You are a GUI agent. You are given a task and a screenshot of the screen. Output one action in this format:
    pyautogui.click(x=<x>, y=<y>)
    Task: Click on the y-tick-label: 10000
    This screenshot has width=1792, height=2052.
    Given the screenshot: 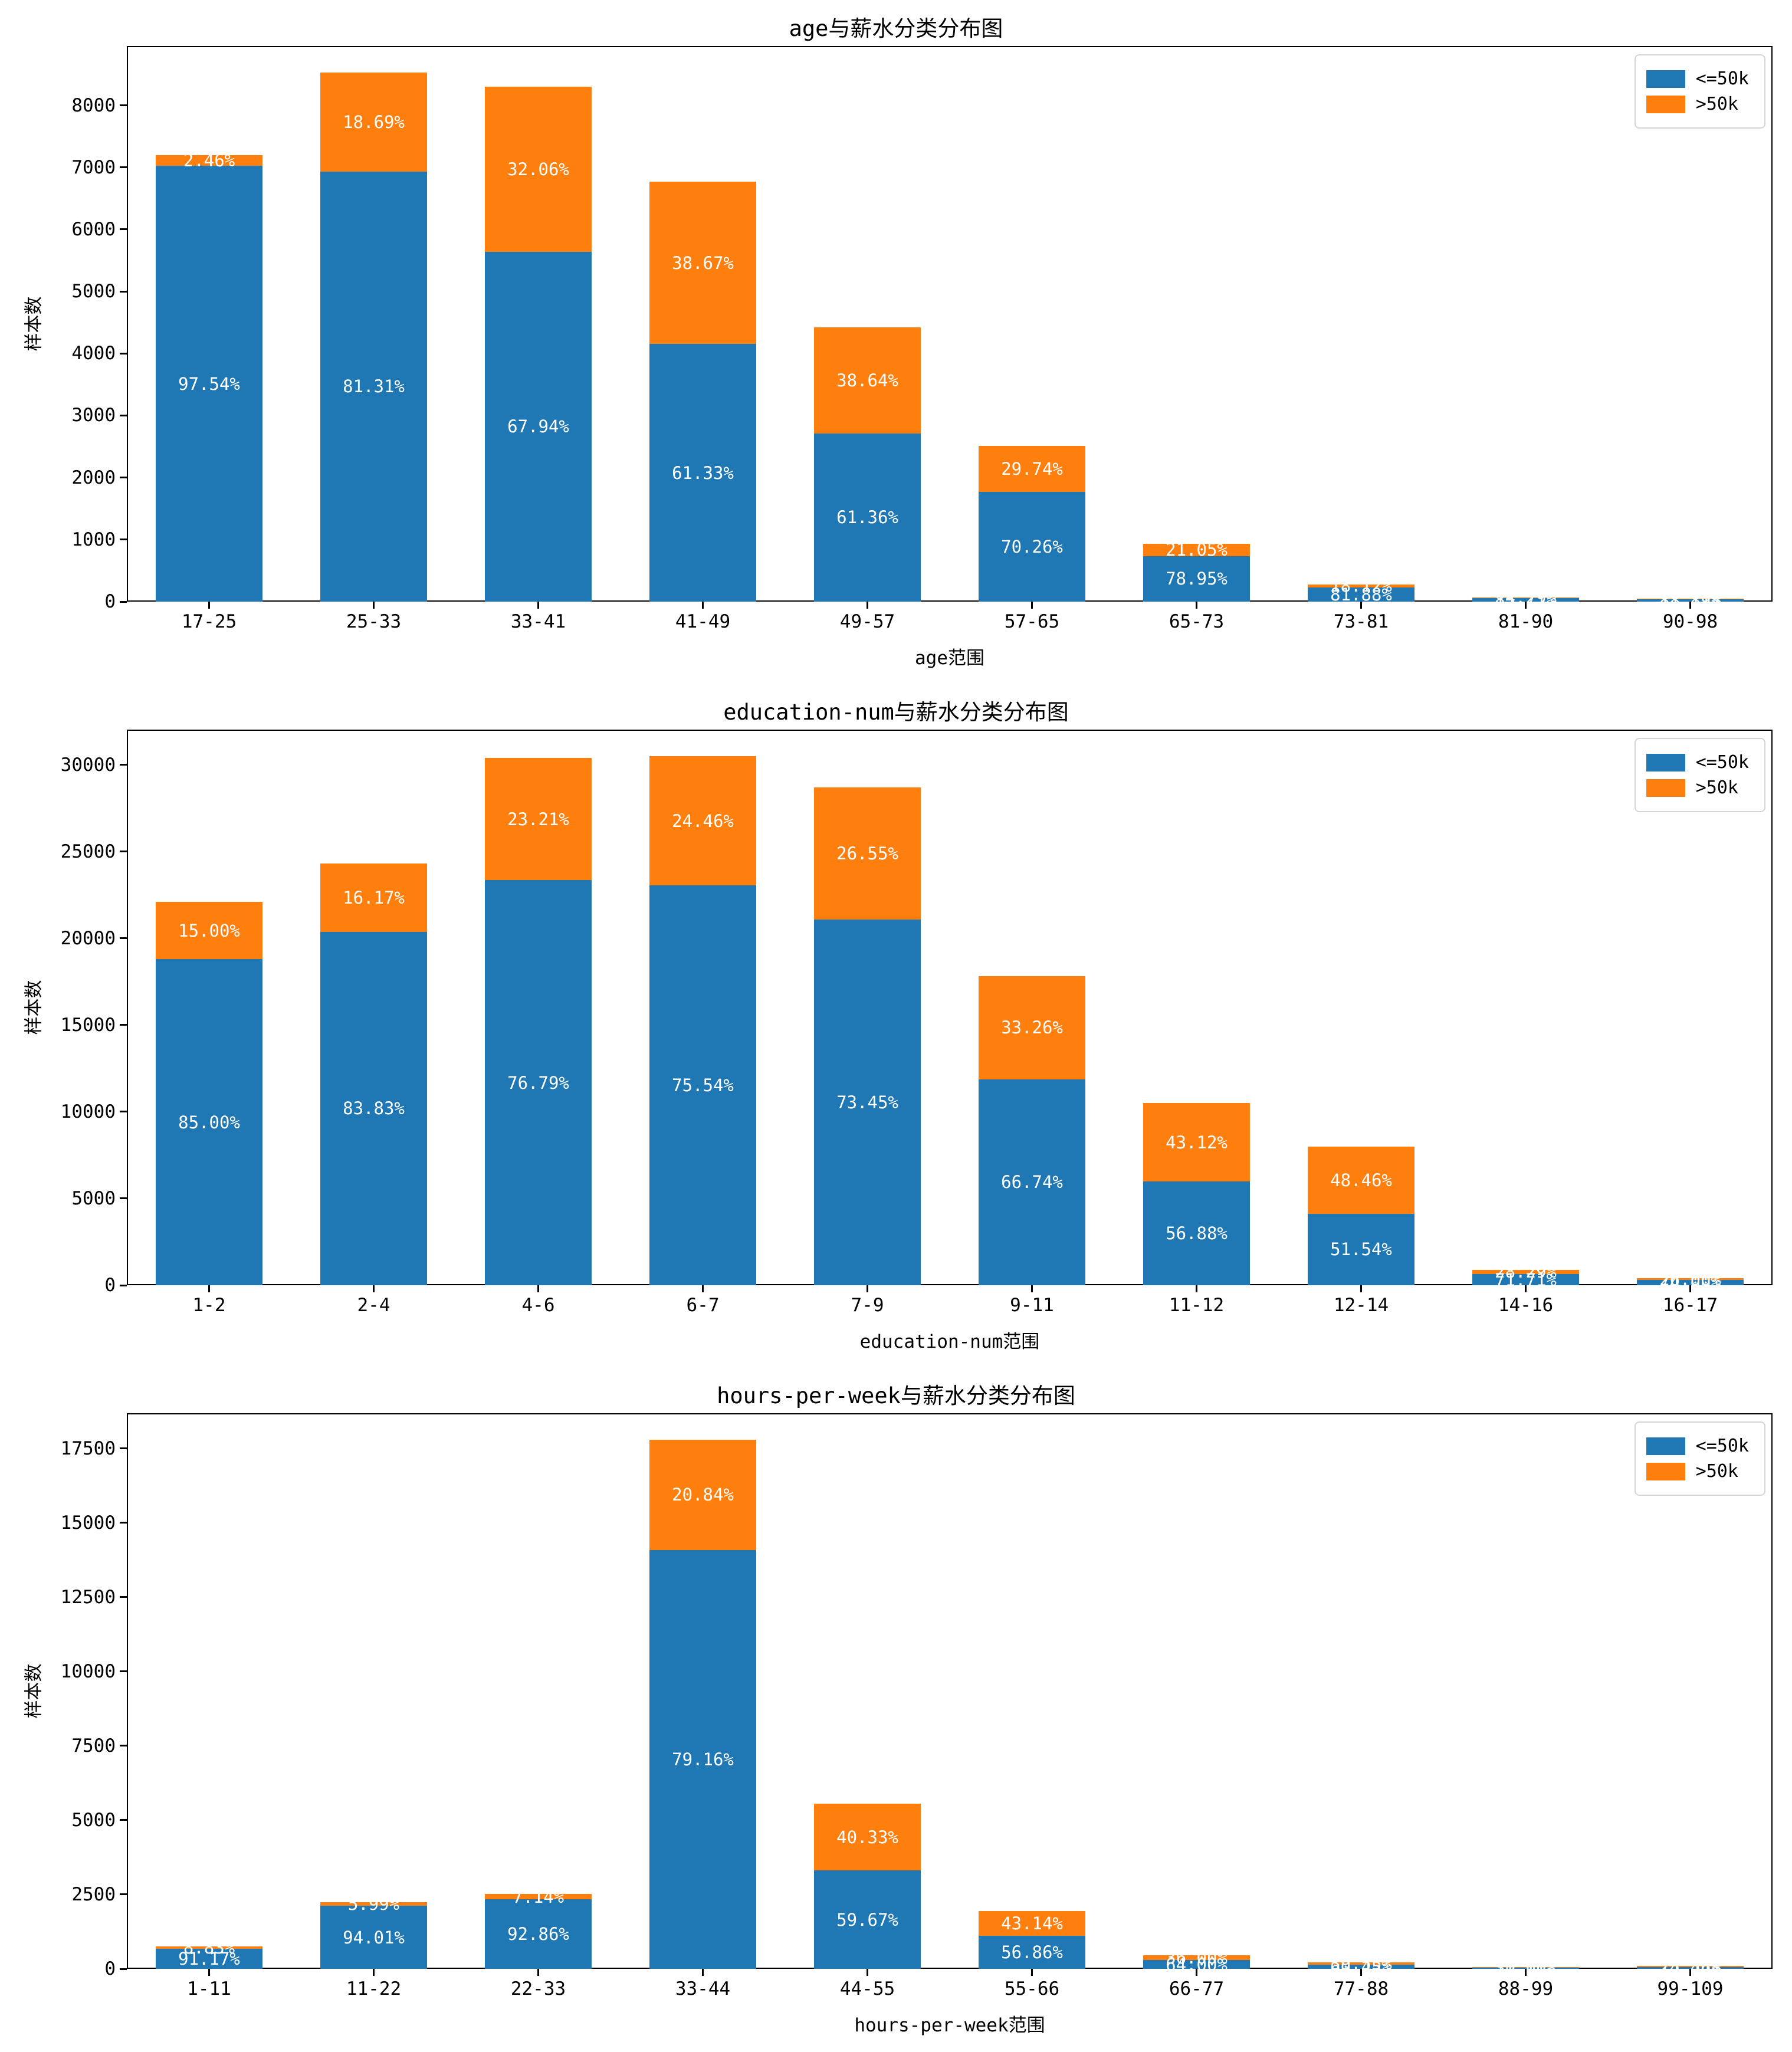 What is the action you would take?
    pyautogui.click(x=88, y=1111)
    